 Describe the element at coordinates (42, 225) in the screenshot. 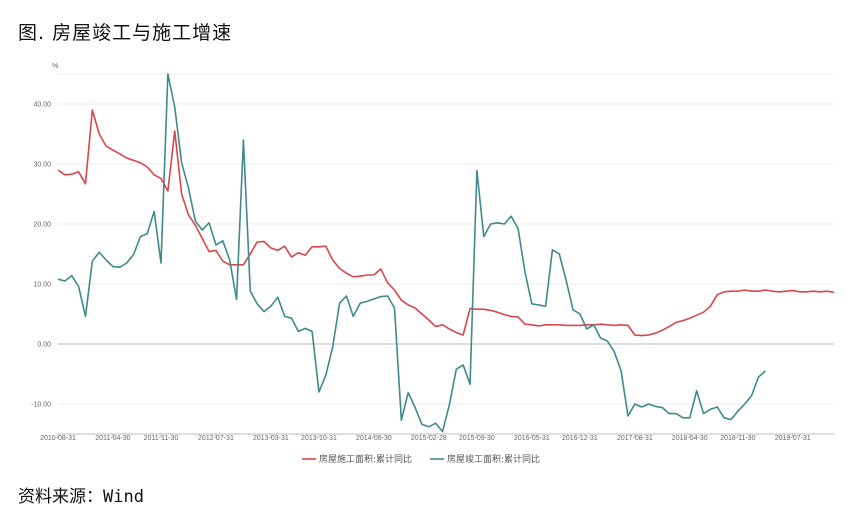

I see `y-tick-label: 20.00` at that location.